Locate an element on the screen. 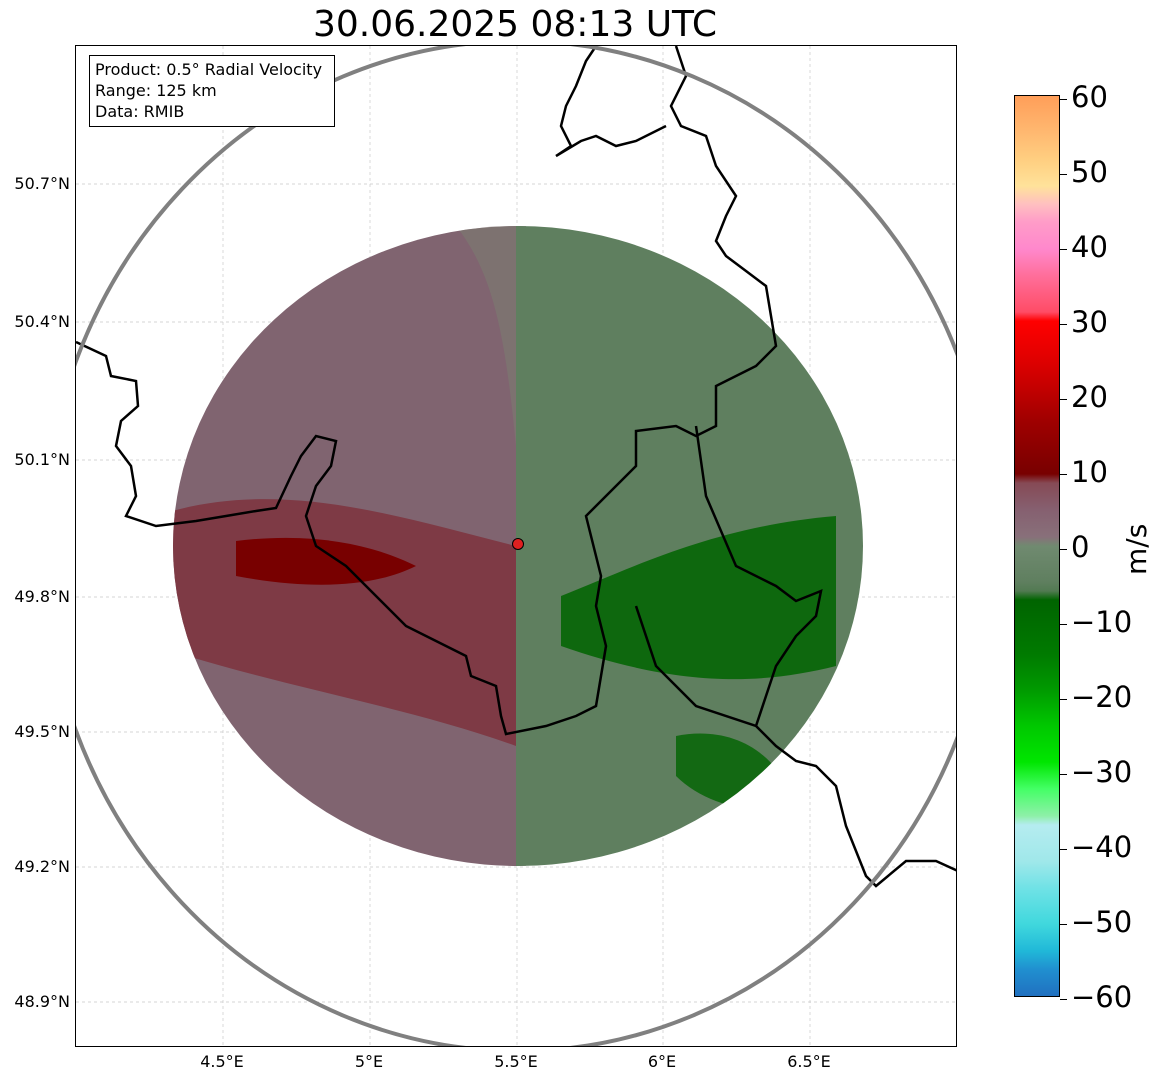  colorbar-tick: 0 is located at coordinates (1074, 547).